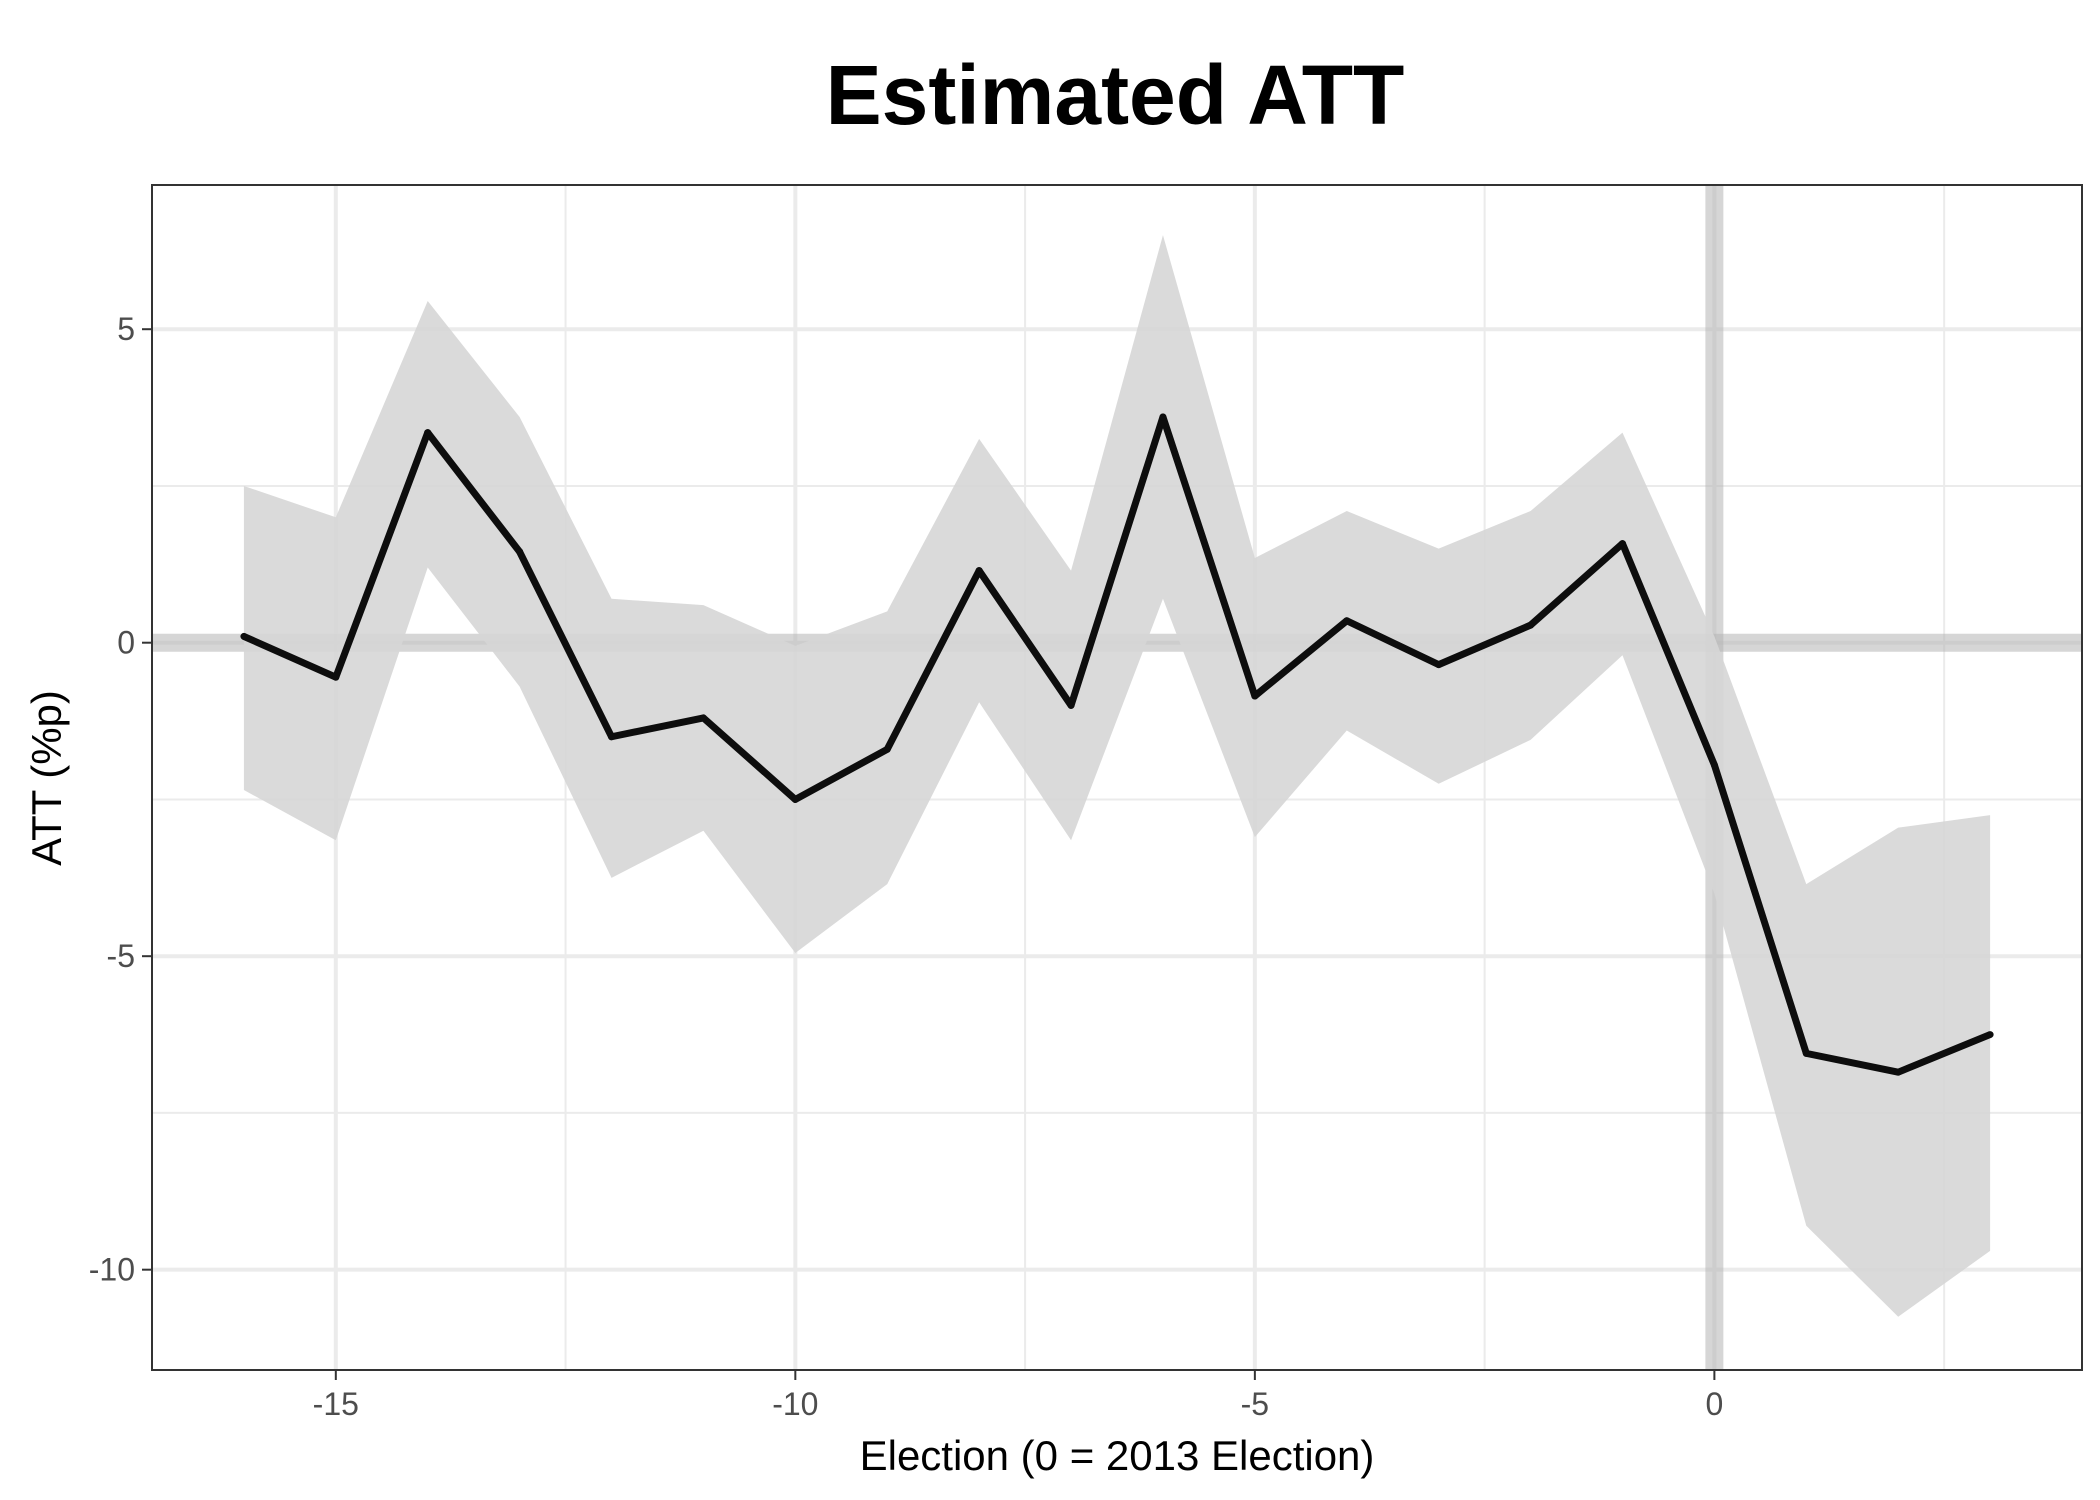  What do you see at coordinates (1117, 1455) in the screenshot?
I see `x-axis-title: Election (0 = 2013 Election)` at bounding box center [1117, 1455].